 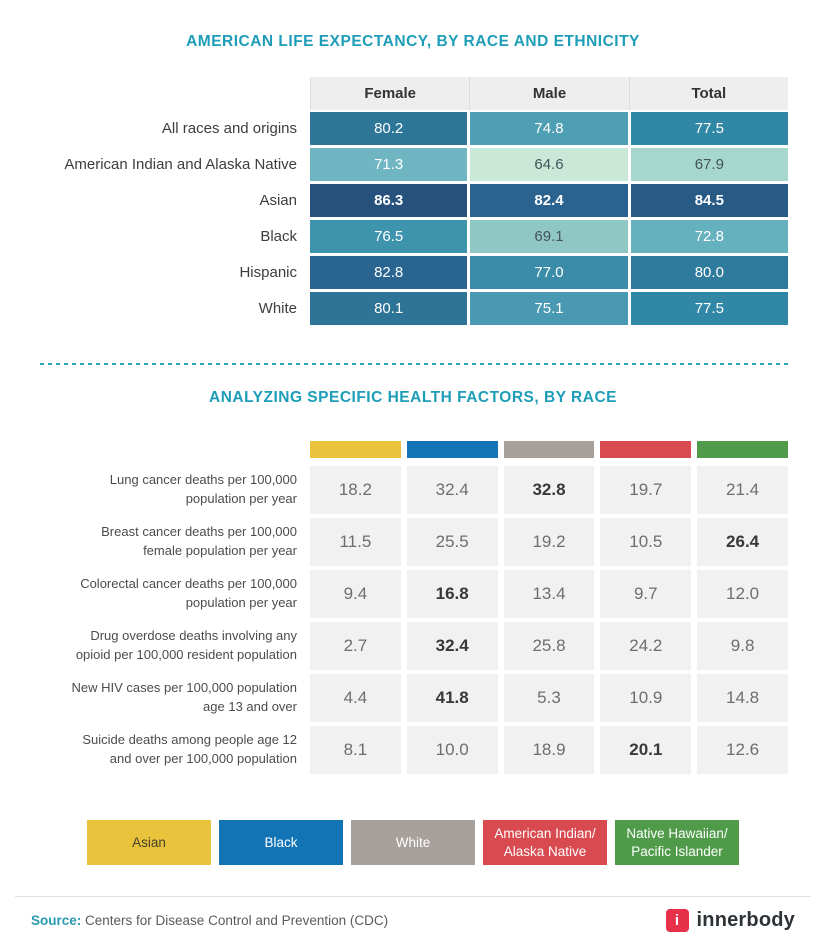 What do you see at coordinates (413, 93) in the screenshot?
I see `life-table-header-row: Female Male Total` at bounding box center [413, 93].